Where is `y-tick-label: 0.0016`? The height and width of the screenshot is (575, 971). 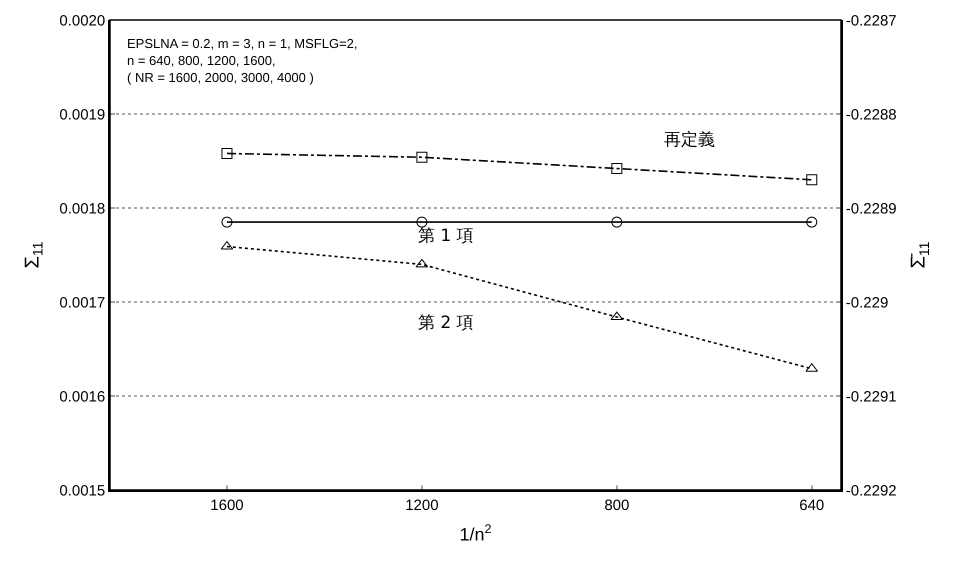 y-tick-label: 0.0016 is located at coordinates (82, 397).